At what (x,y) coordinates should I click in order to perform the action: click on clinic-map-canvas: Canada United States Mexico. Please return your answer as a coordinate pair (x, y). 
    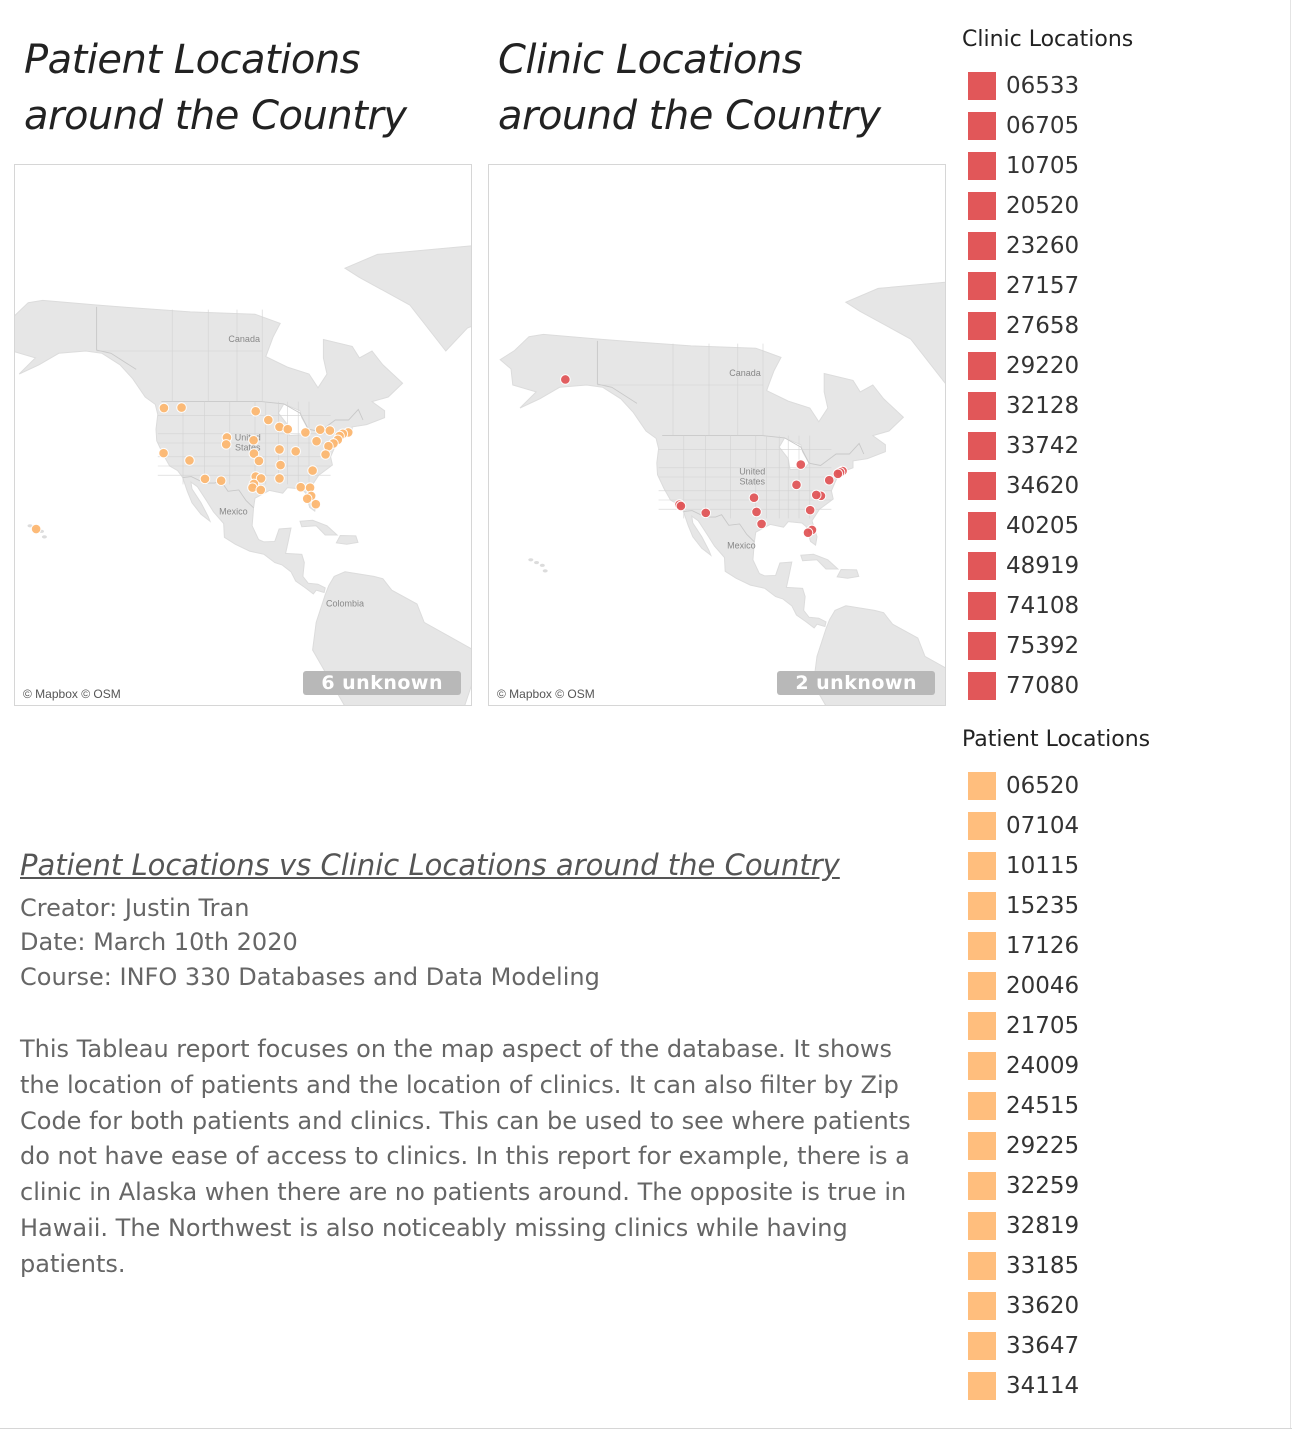
    Looking at the image, I should click on (717, 435).